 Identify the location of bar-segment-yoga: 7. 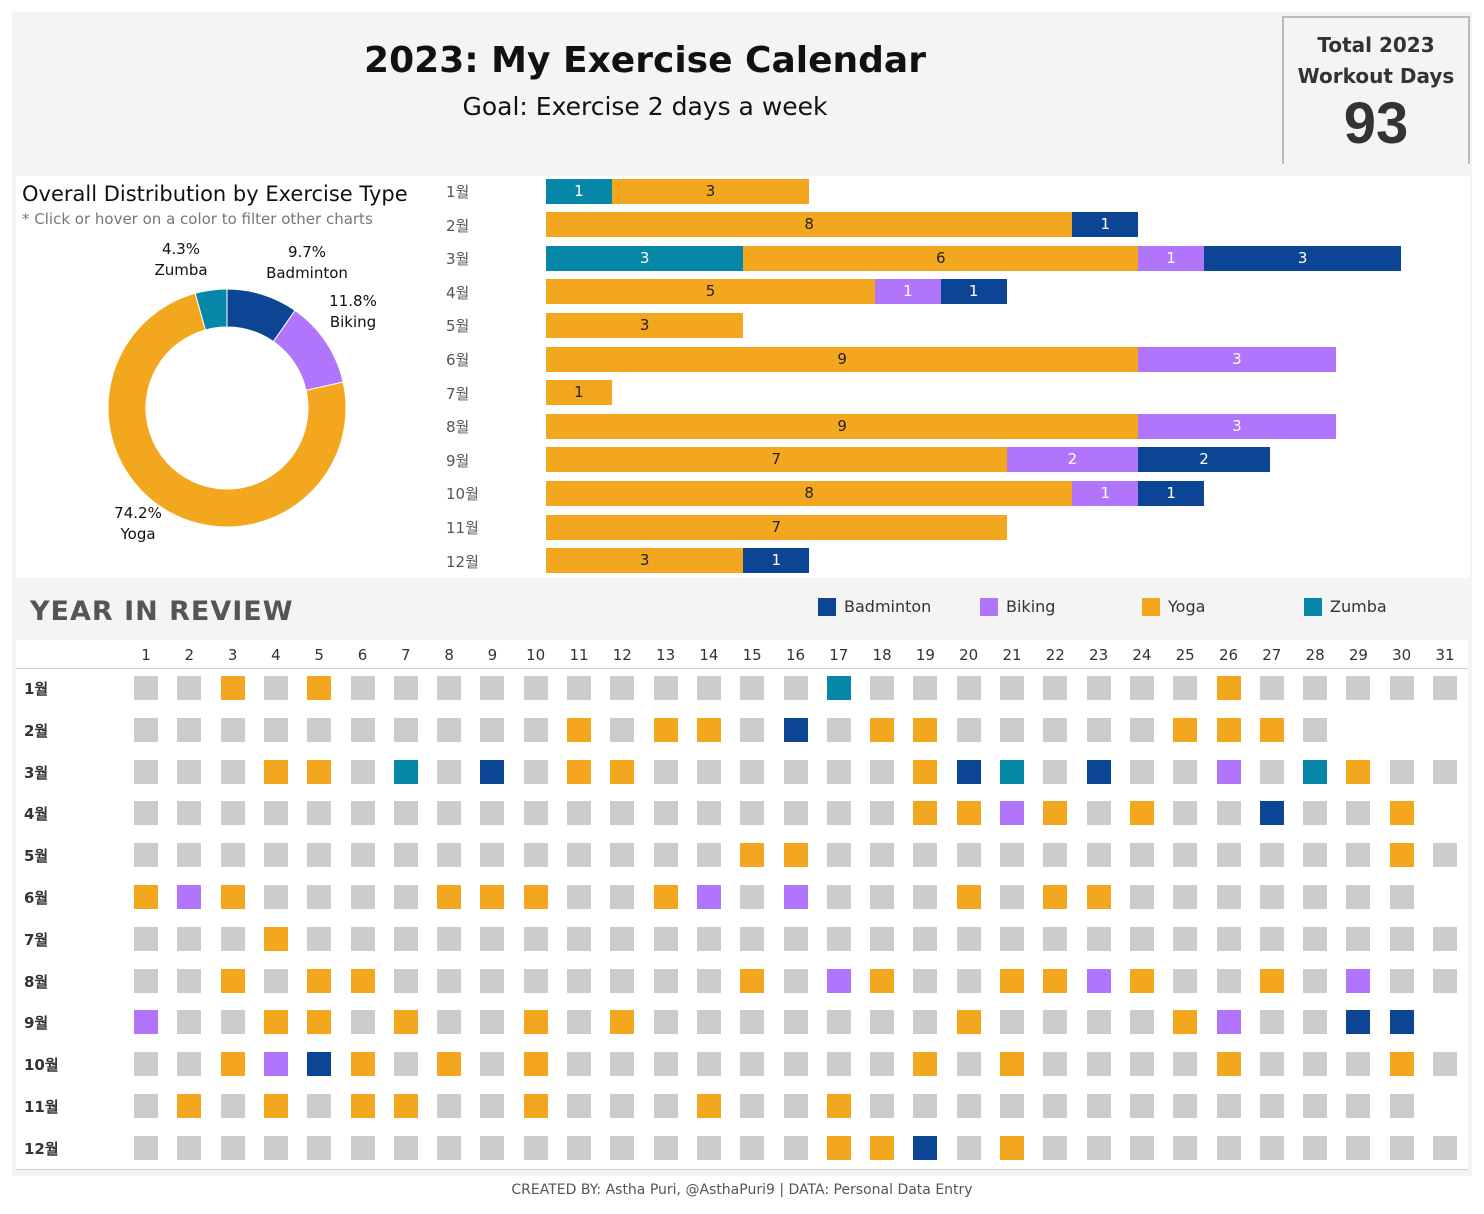
(776, 527).